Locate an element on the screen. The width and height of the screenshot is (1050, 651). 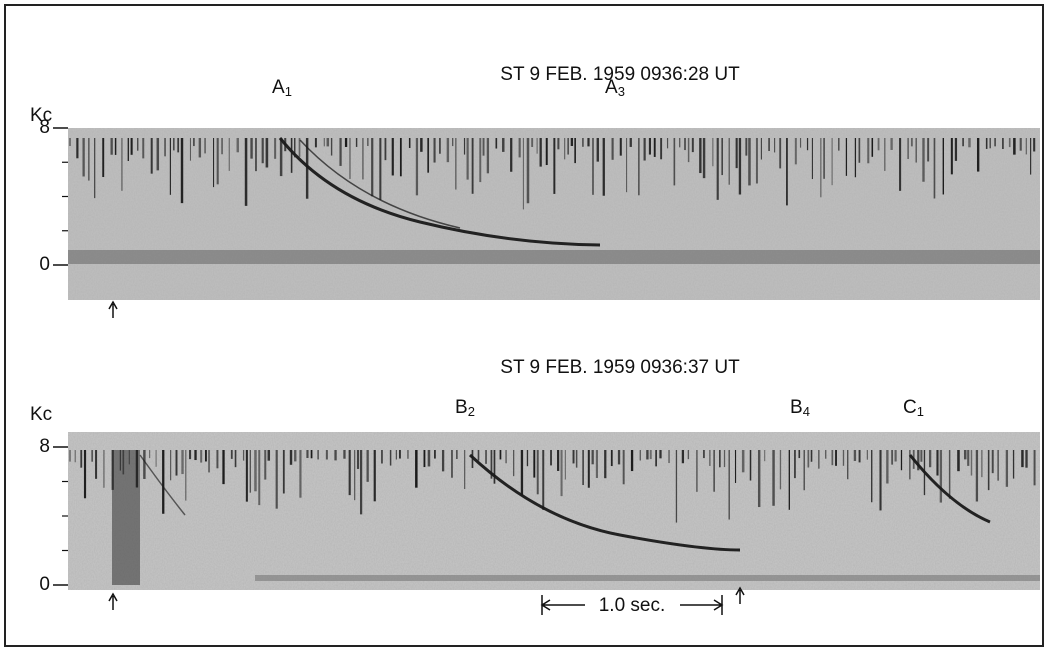
event-label: A1 is located at coordinates (282, 88).